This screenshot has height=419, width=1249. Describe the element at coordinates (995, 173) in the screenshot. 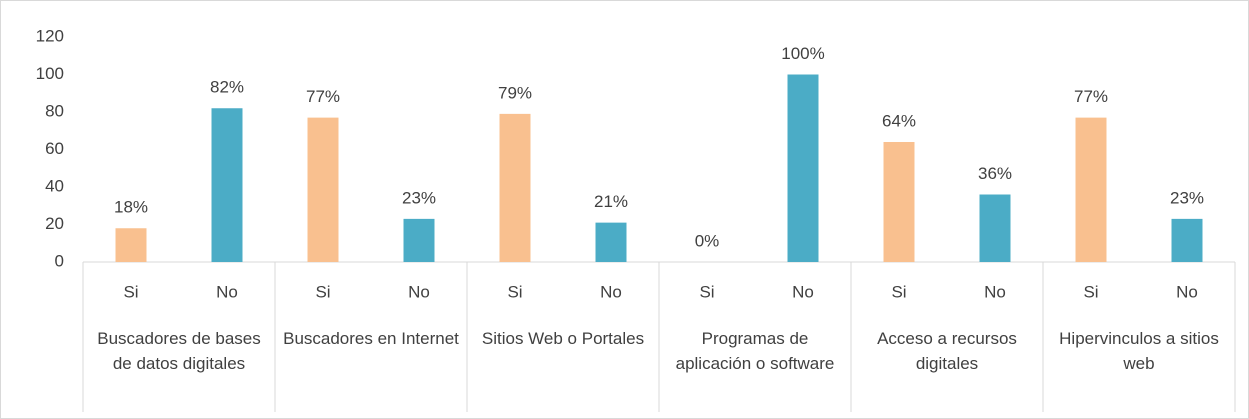

I see `value-label: 36%` at that location.